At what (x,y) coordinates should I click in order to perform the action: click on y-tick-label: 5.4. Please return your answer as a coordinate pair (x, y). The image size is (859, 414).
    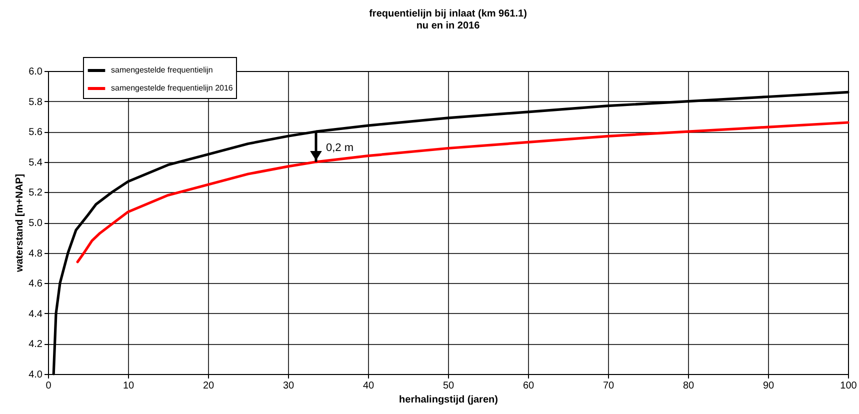
    Looking at the image, I should click on (35, 162).